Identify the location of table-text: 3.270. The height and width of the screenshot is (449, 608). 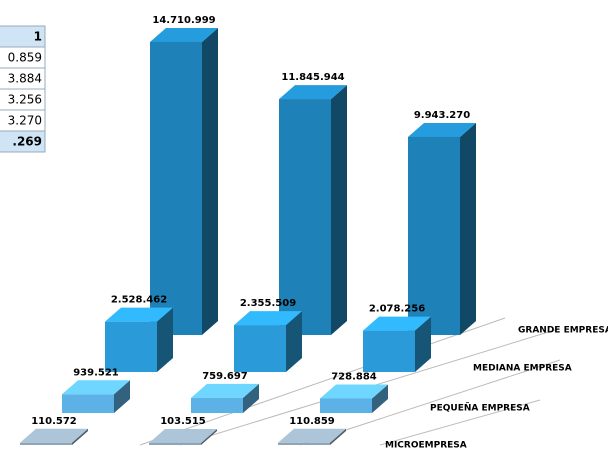
(25, 121).